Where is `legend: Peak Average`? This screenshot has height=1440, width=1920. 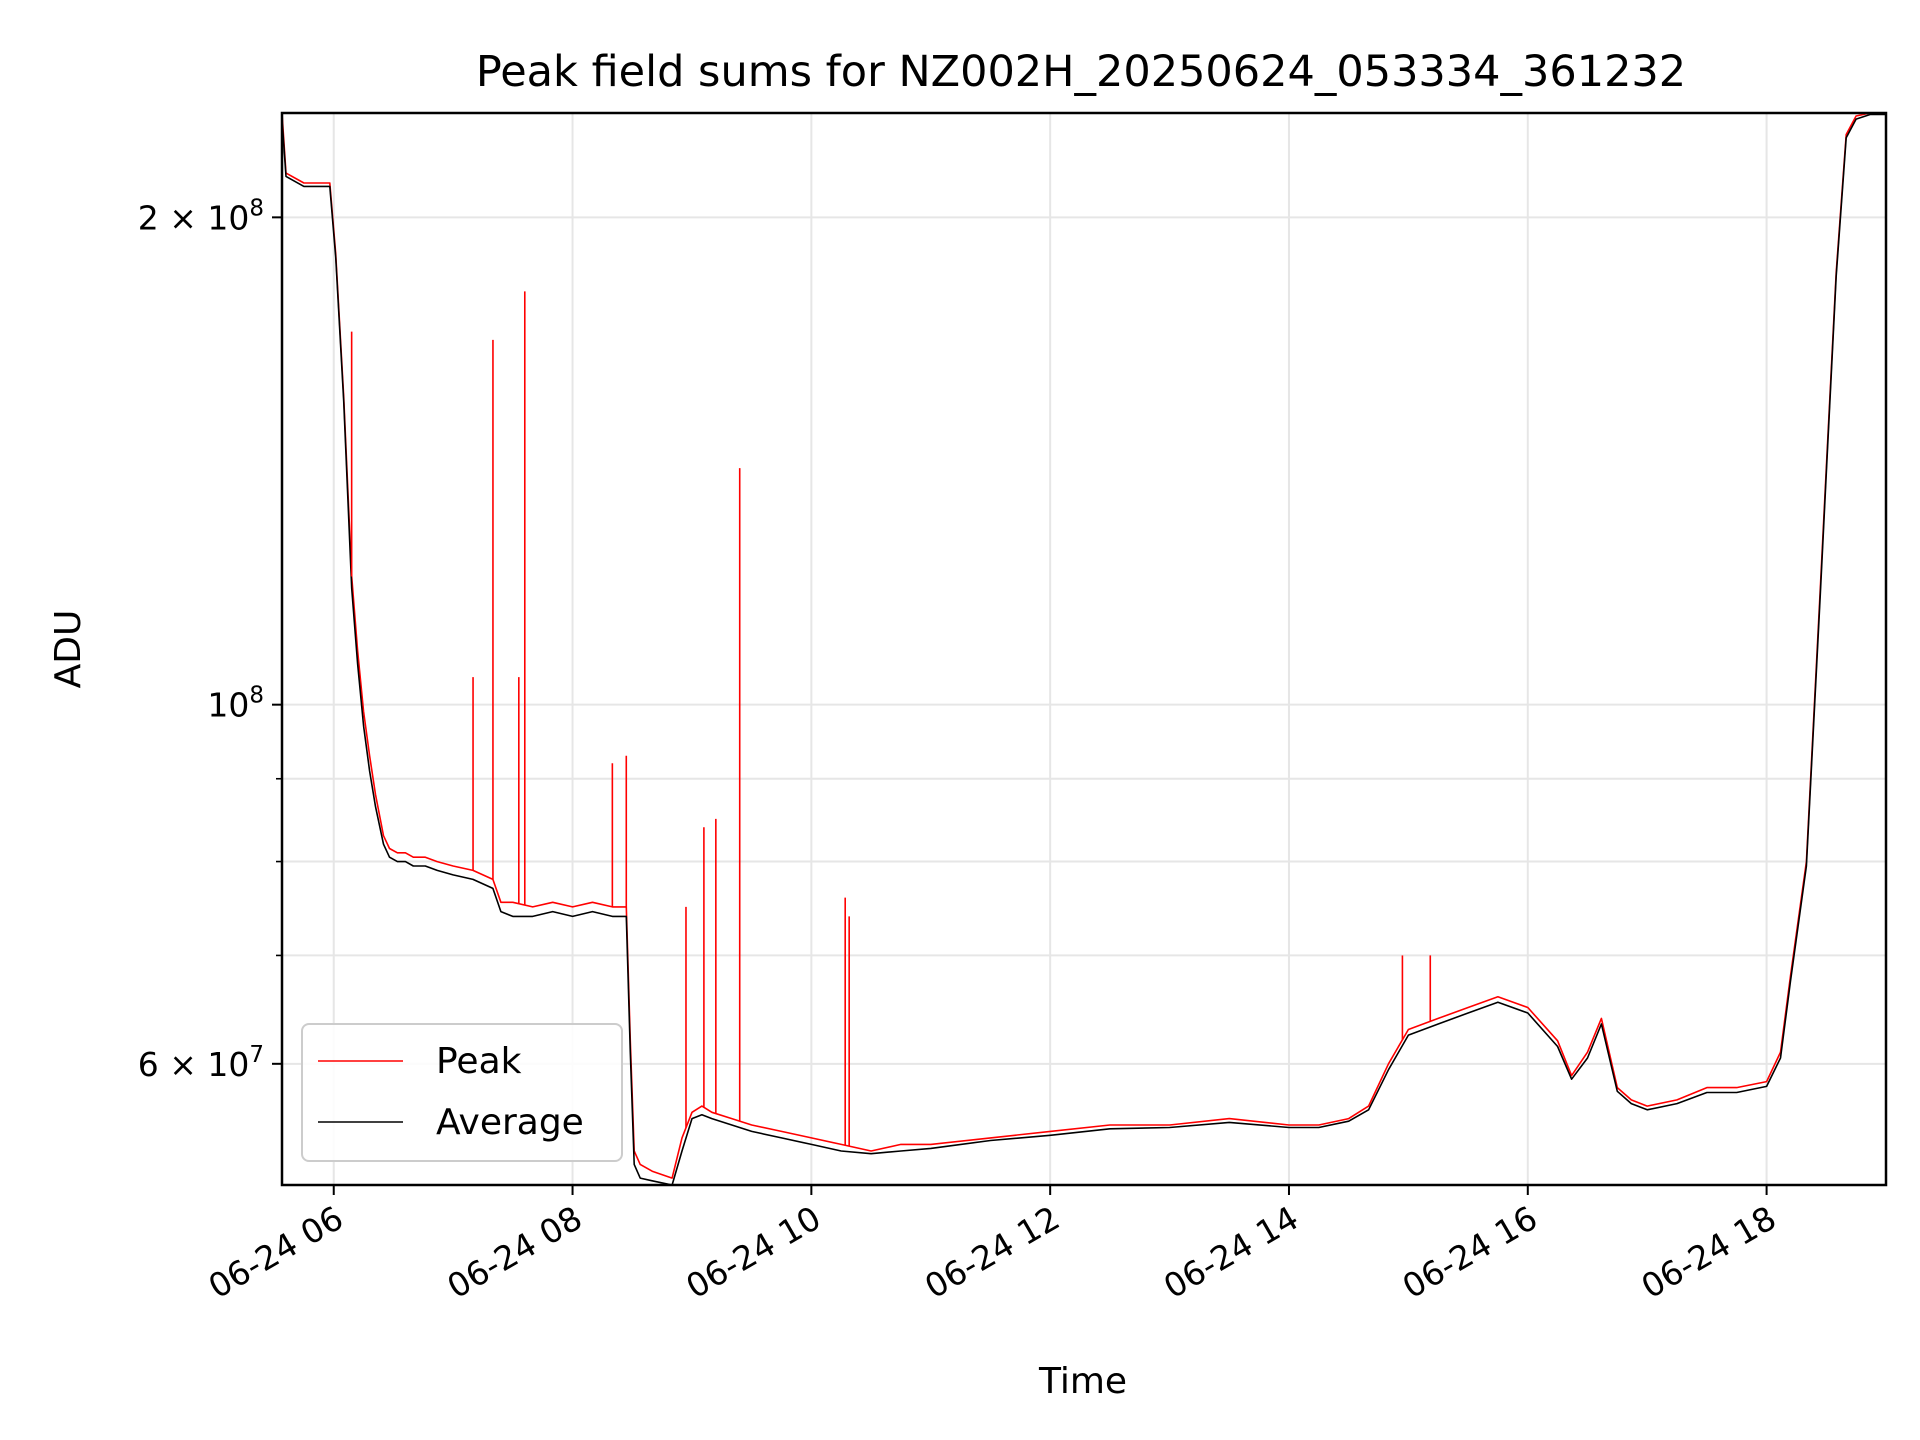
legend: Peak Average is located at coordinates (462, 1092).